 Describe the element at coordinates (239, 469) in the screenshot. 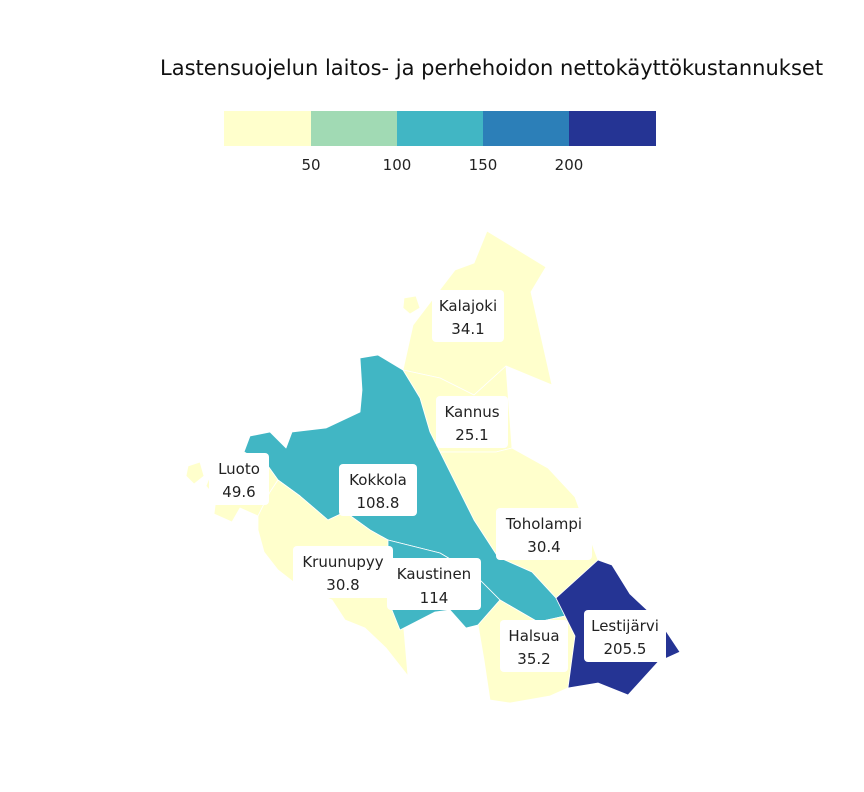

I see `svg-text: Luoto` at that location.